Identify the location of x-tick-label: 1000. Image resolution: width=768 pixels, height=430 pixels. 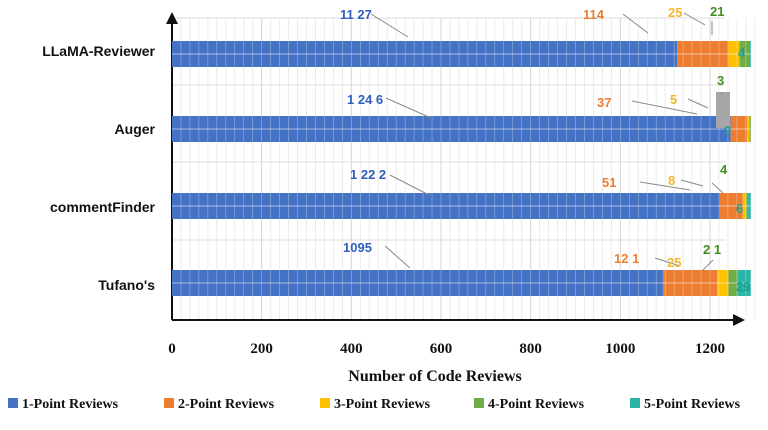
(620, 349).